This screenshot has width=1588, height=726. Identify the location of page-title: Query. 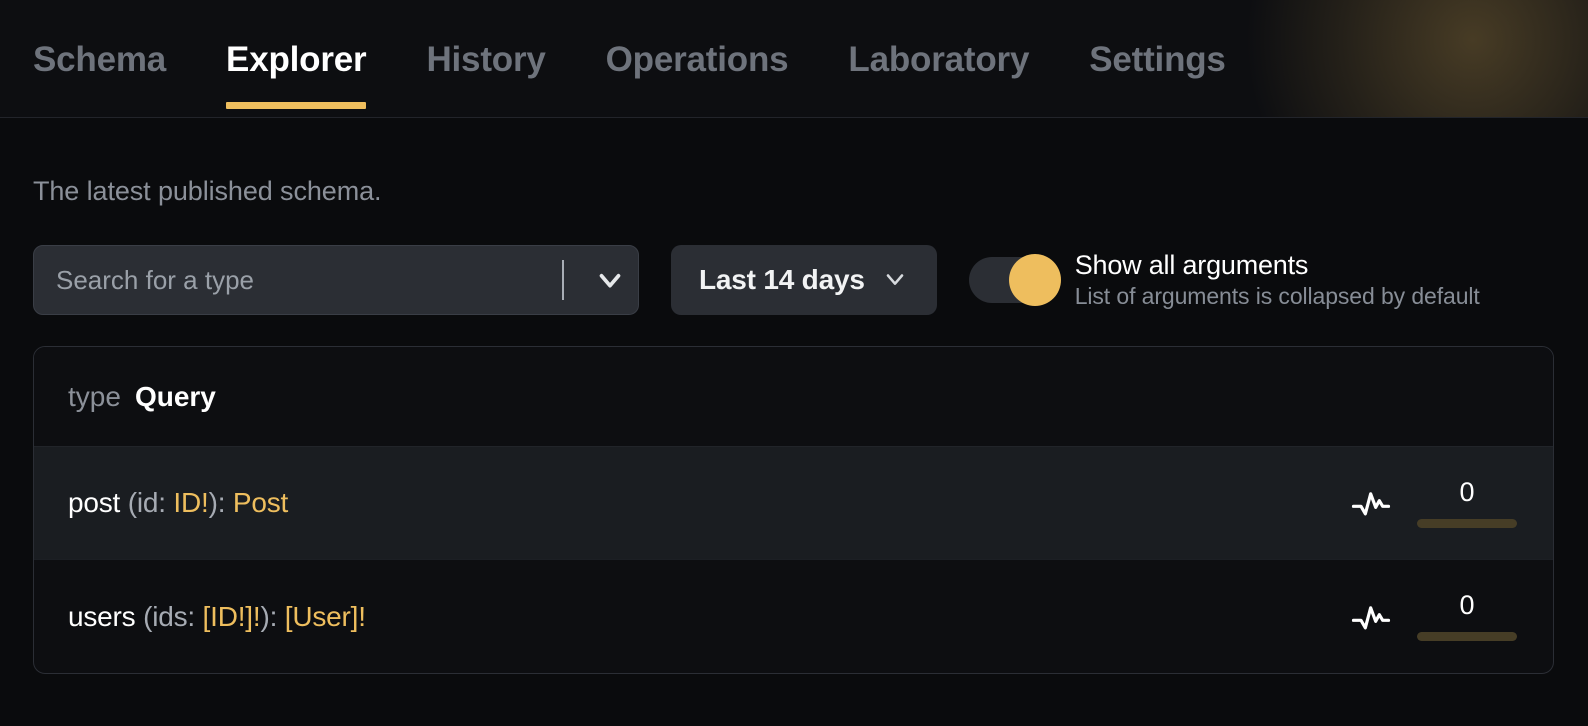
(175, 396).